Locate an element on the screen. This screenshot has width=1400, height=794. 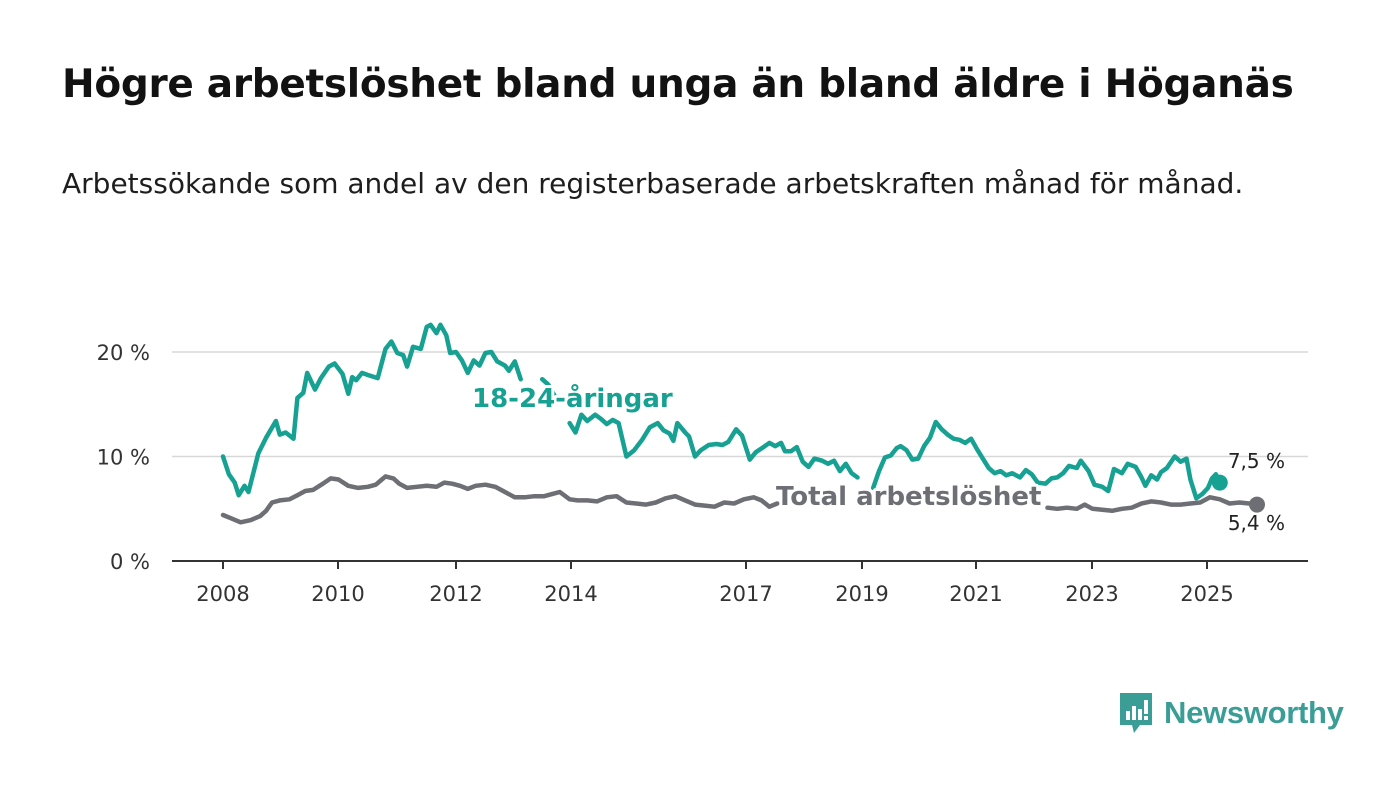
youth-series-label: 18-24-åringar is located at coordinates (572, 398).